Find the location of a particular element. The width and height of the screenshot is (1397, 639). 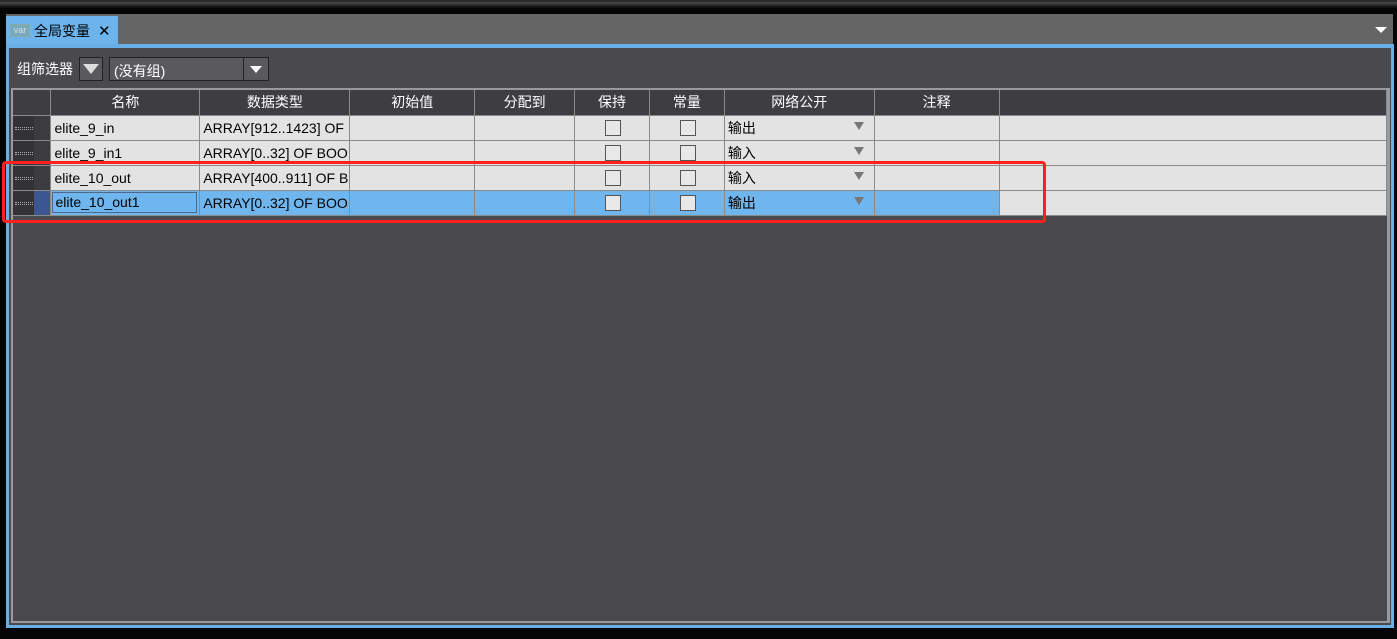

name-cell: elite_10_out is located at coordinates (125, 178).